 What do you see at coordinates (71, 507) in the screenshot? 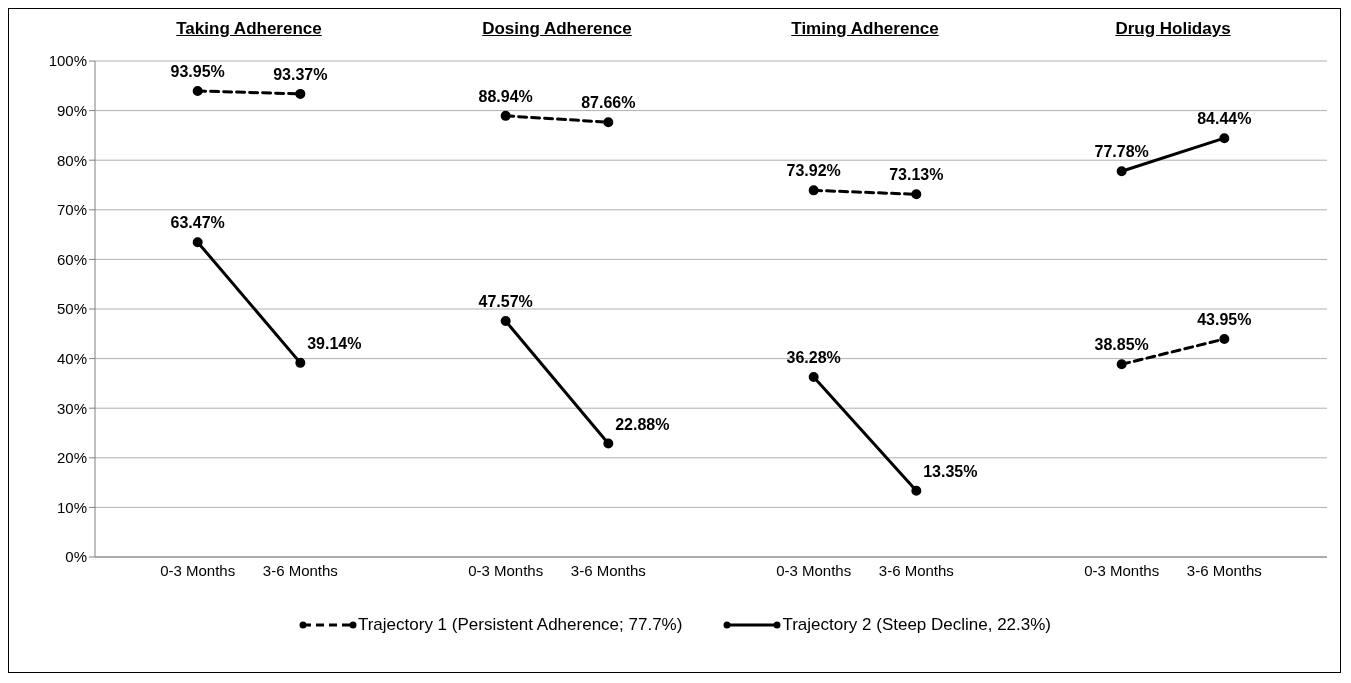
I see `y-tick-label: 10%` at bounding box center [71, 507].